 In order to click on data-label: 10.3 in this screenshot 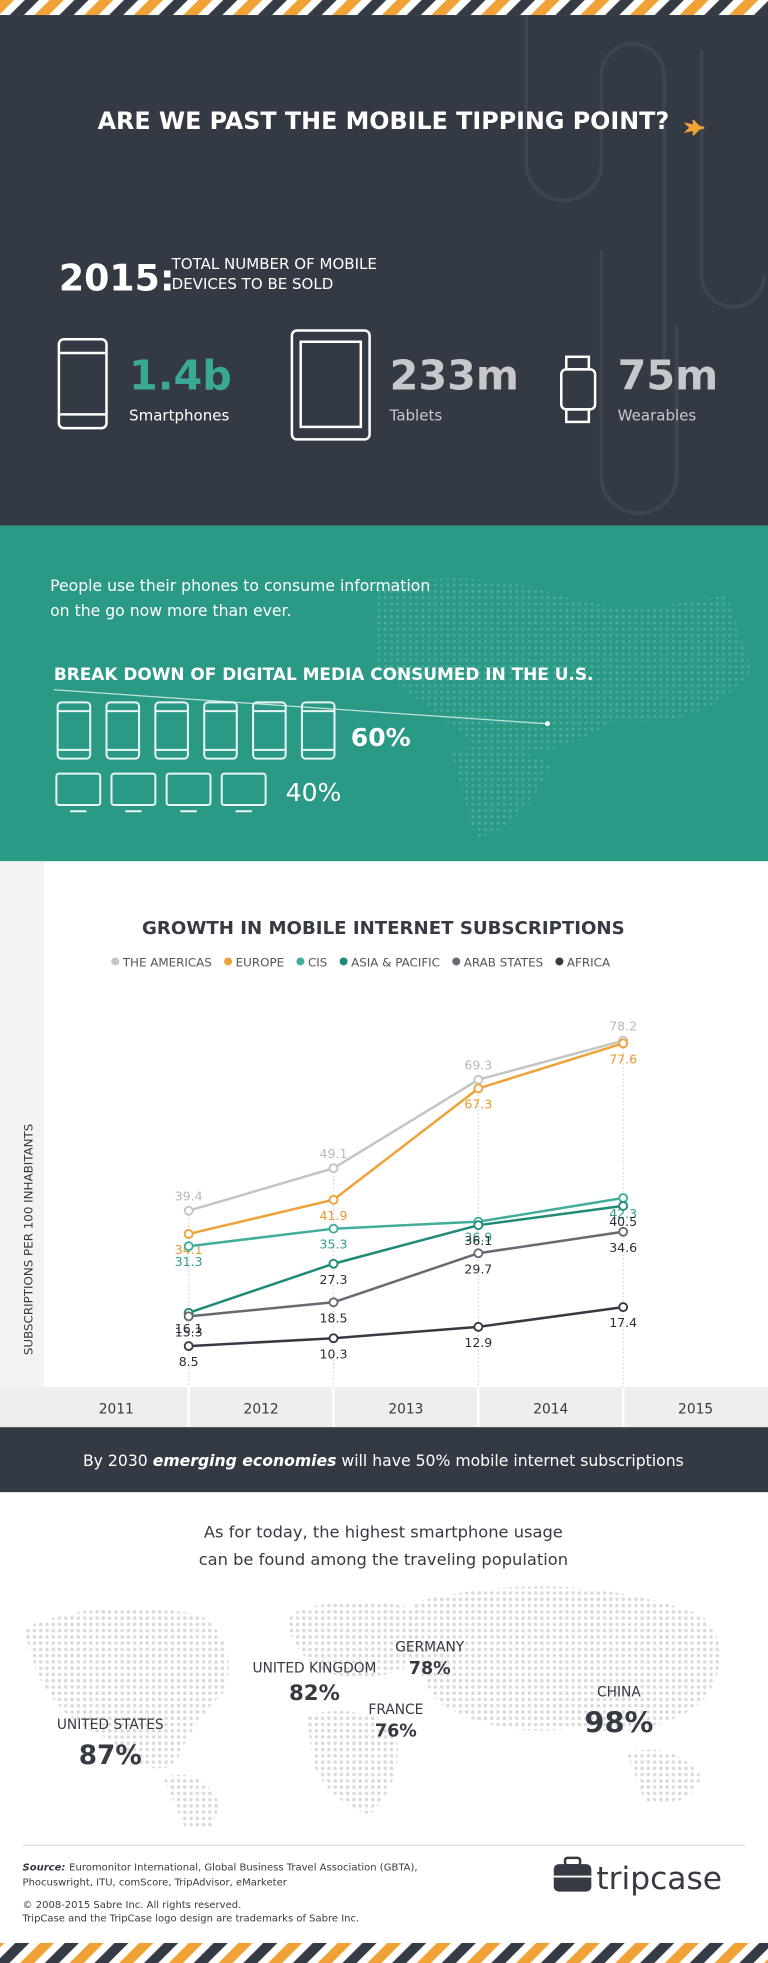, I will do `click(334, 1353)`.